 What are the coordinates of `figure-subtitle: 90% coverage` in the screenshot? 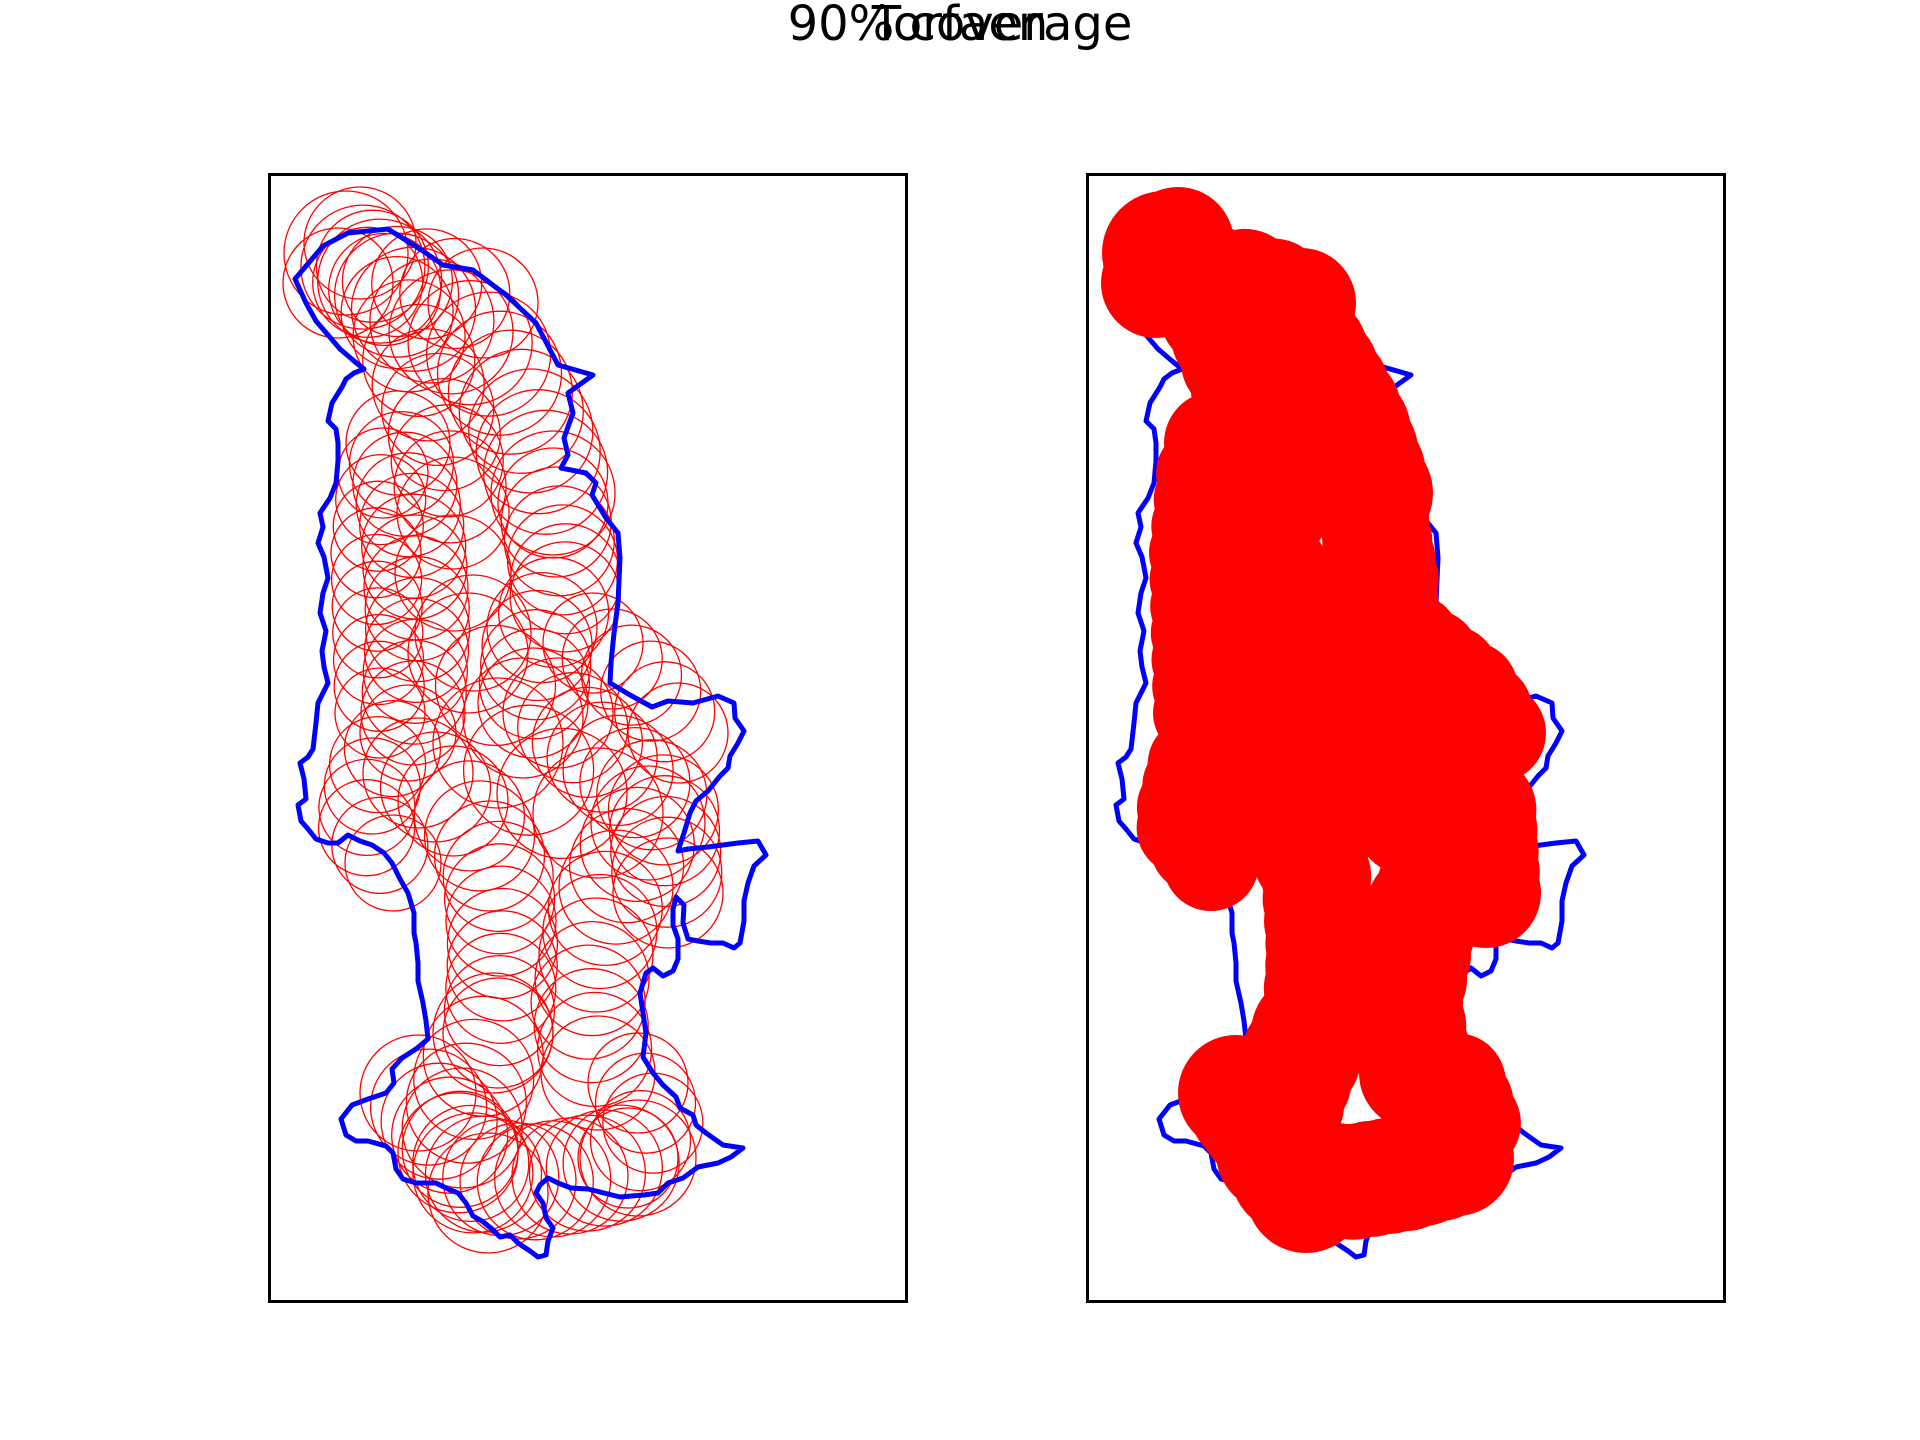 It's located at (960, 26).